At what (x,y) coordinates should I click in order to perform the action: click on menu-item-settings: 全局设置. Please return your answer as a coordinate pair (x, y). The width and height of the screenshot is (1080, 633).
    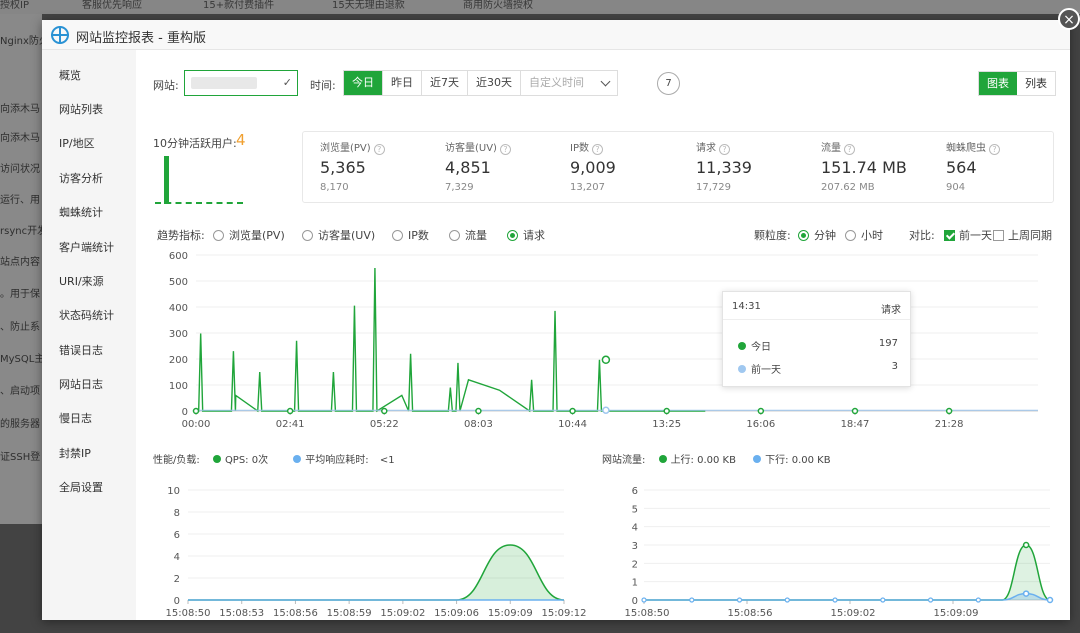
    Looking at the image, I should click on (81, 487).